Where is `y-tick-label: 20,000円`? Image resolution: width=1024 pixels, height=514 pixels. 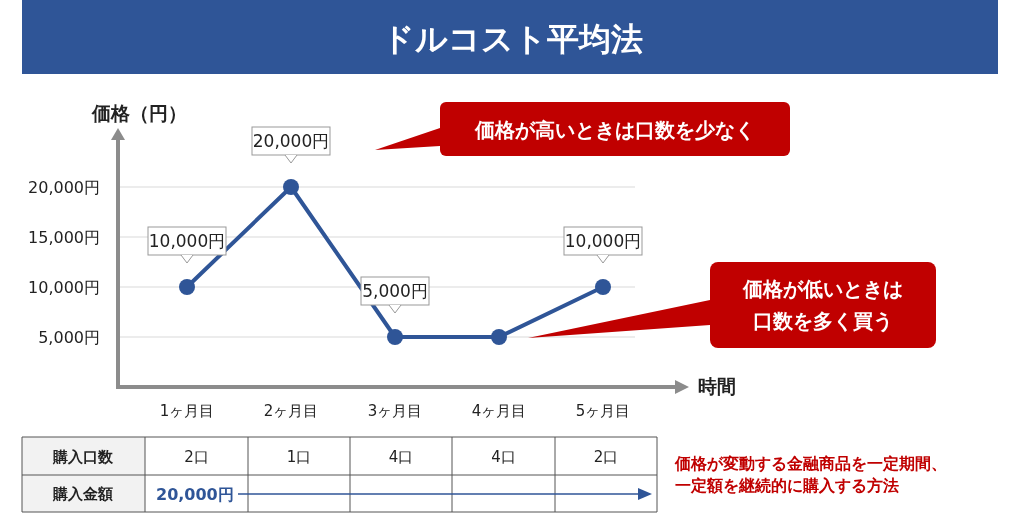 y-tick-label: 20,000円 is located at coordinates (64, 187).